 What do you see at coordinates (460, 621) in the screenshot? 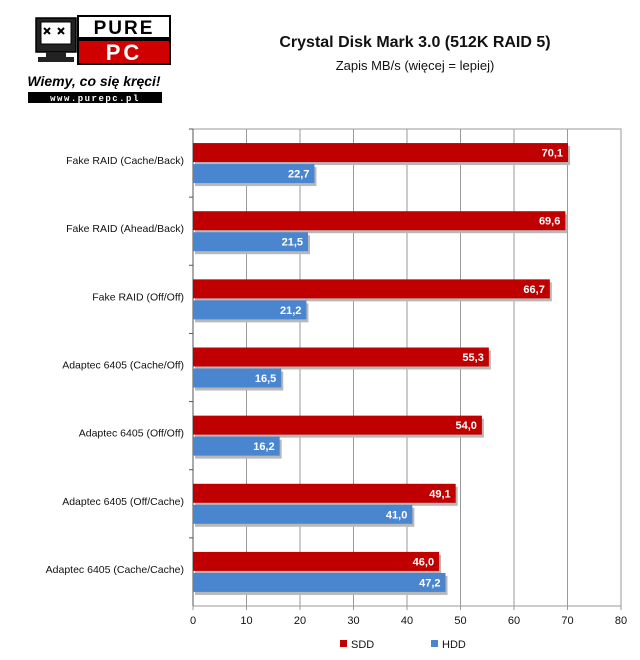
I see `x-tick-label: 50` at bounding box center [460, 621].